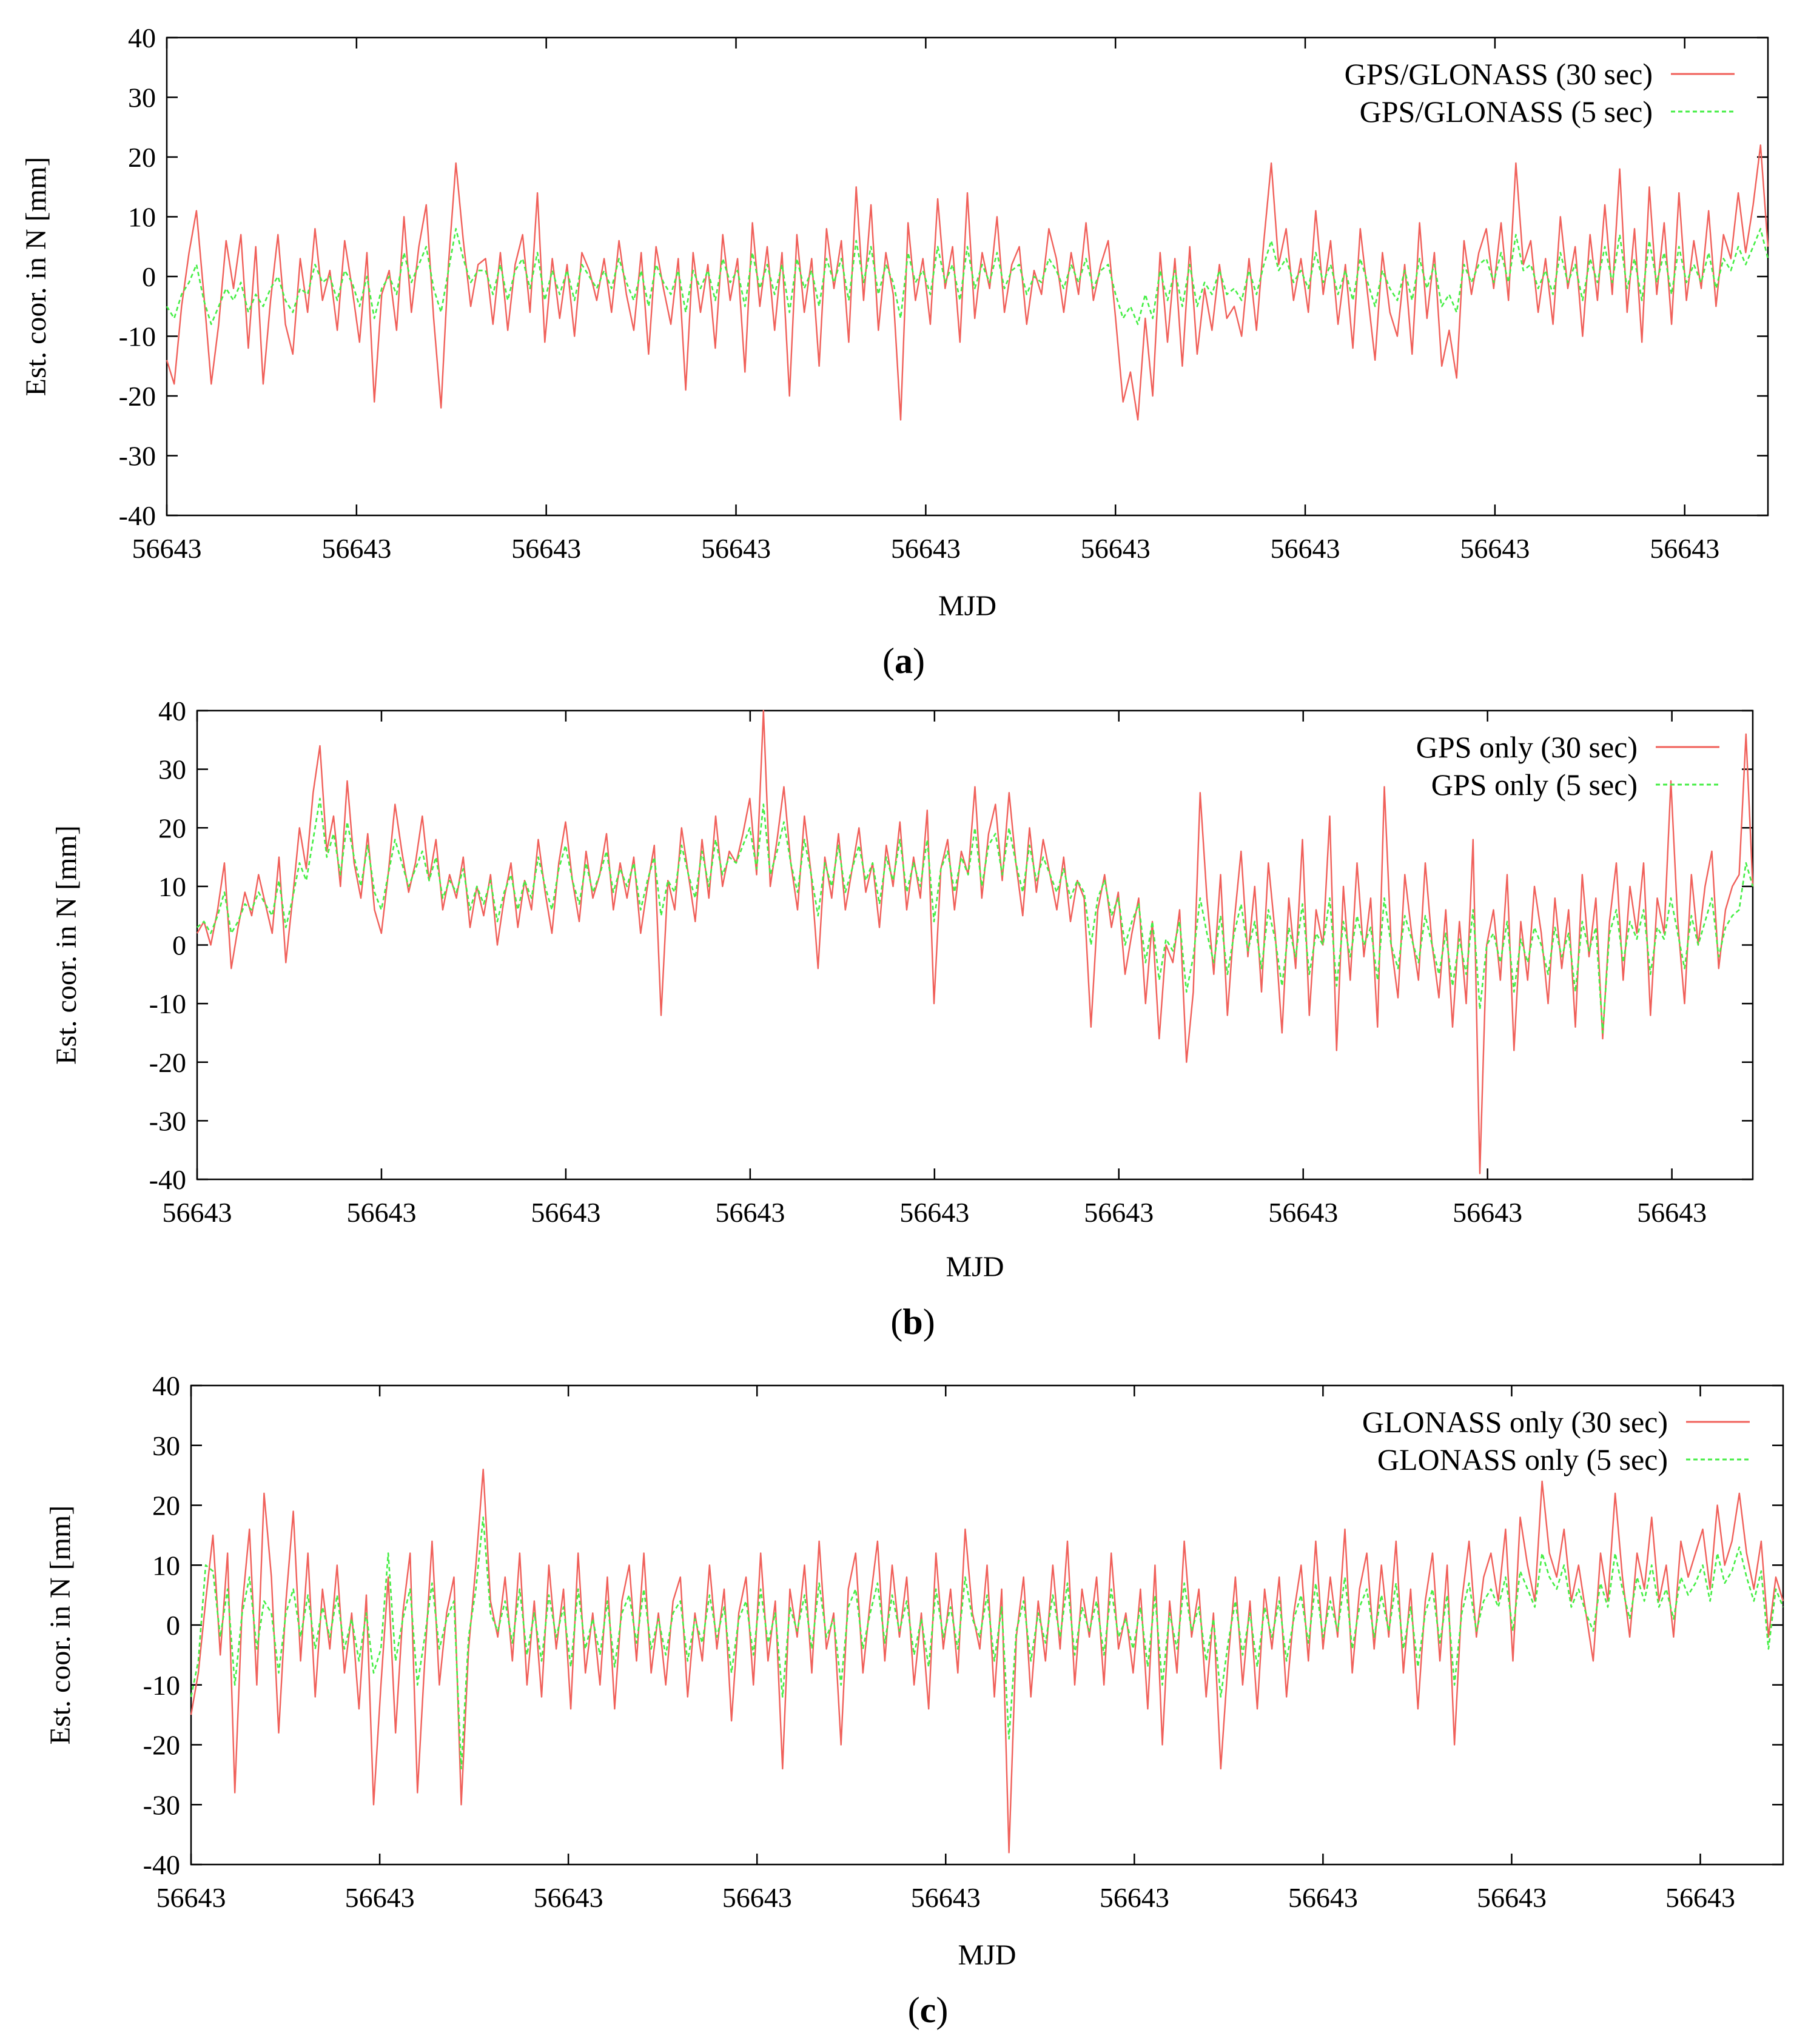  Describe the element at coordinates (1499, 74) in the screenshot. I see `legend-label: GPS/GLONASS (30 sec)` at that location.